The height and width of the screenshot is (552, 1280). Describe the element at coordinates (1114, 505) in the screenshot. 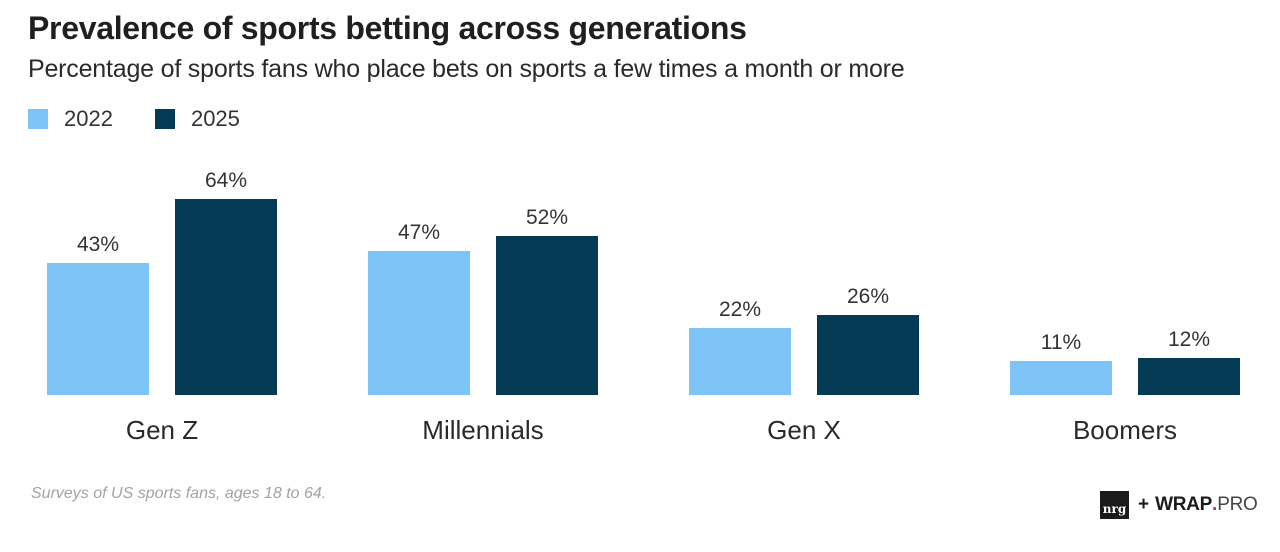

I see `nrg-logo: nrg` at that location.